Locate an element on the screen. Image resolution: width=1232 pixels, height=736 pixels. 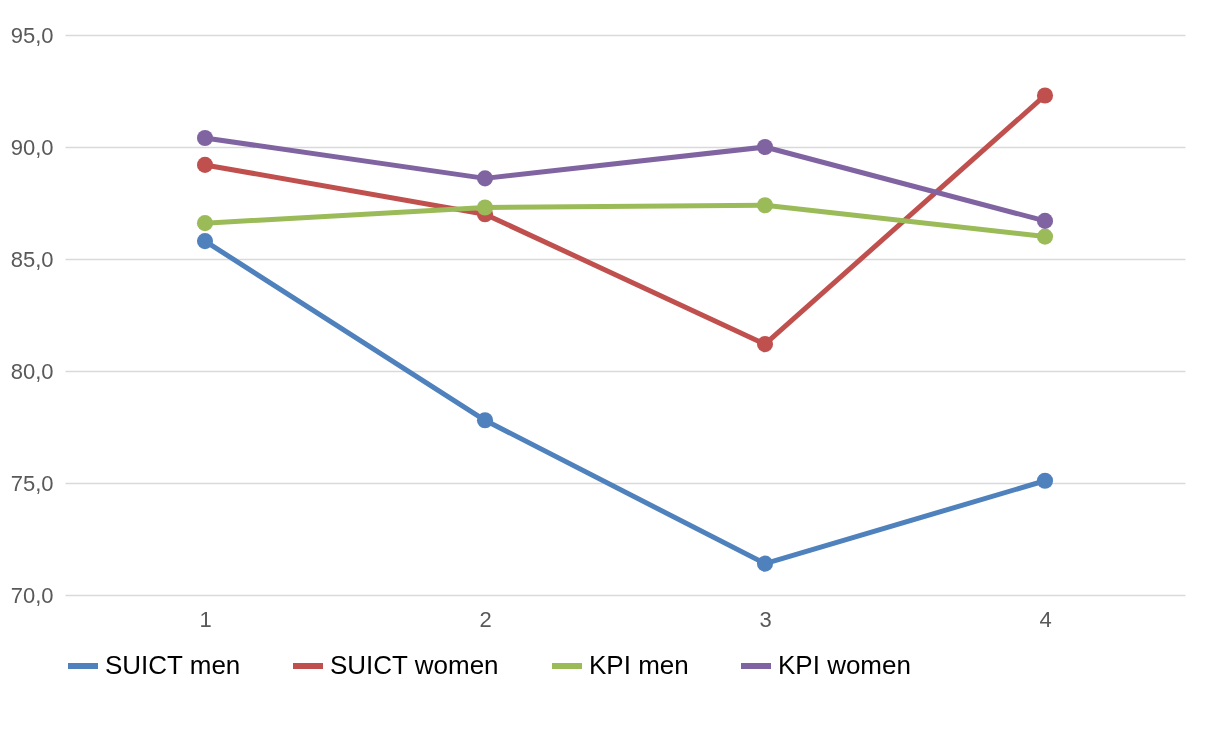
x-tick-label: 4 is located at coordinates (1045, 619).